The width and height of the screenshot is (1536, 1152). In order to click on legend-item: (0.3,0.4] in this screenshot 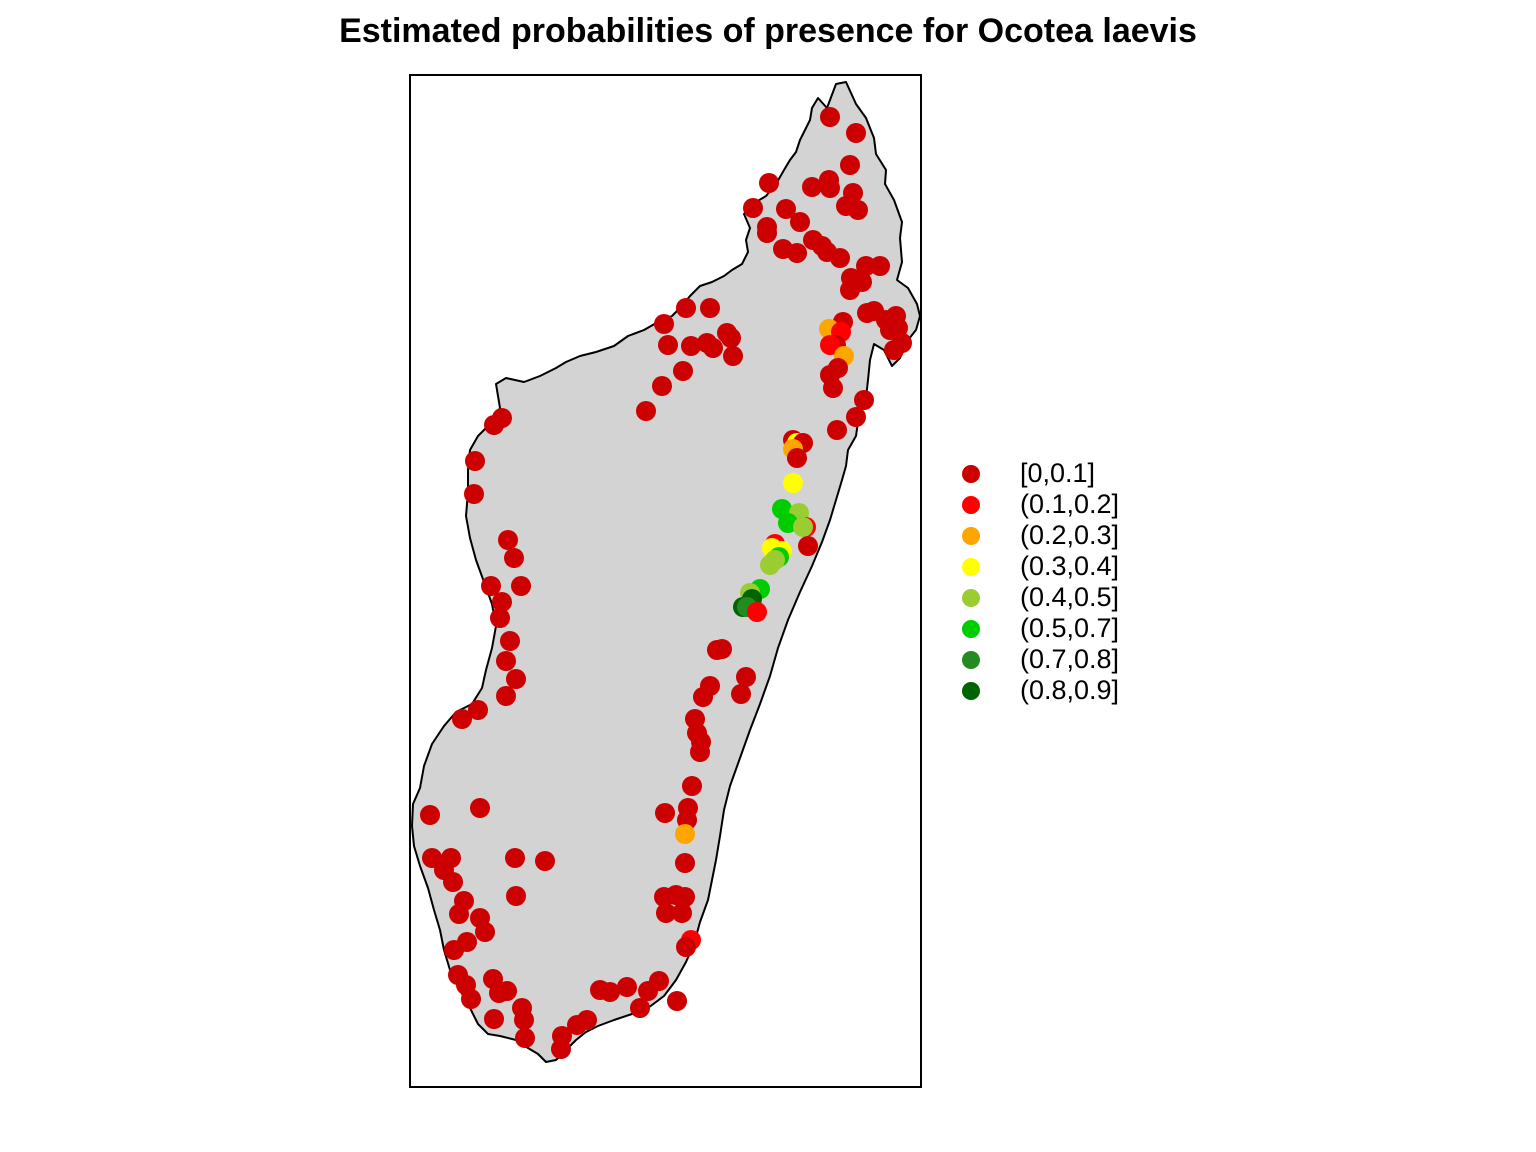, I will do `click(1037, 566)`.